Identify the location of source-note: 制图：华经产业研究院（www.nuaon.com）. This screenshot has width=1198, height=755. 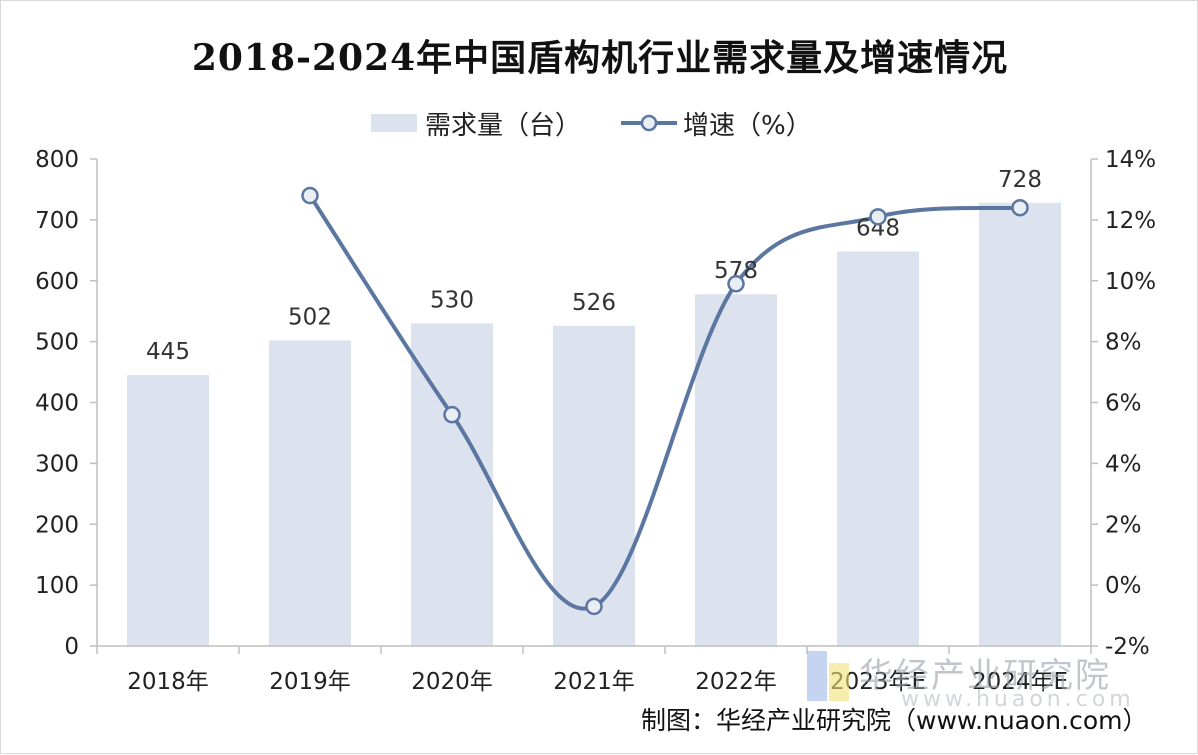
(894, 720).